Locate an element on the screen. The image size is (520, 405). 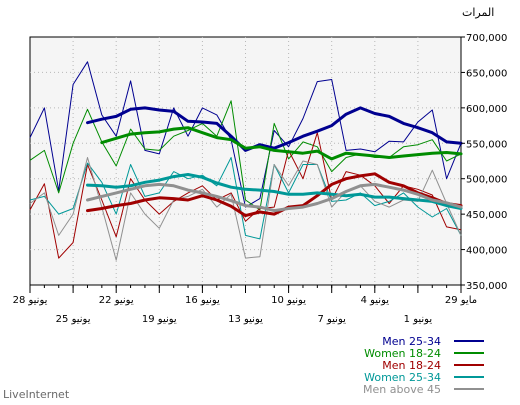
x-tick-label: 28 يونيو is located at coordinates (30, 300).